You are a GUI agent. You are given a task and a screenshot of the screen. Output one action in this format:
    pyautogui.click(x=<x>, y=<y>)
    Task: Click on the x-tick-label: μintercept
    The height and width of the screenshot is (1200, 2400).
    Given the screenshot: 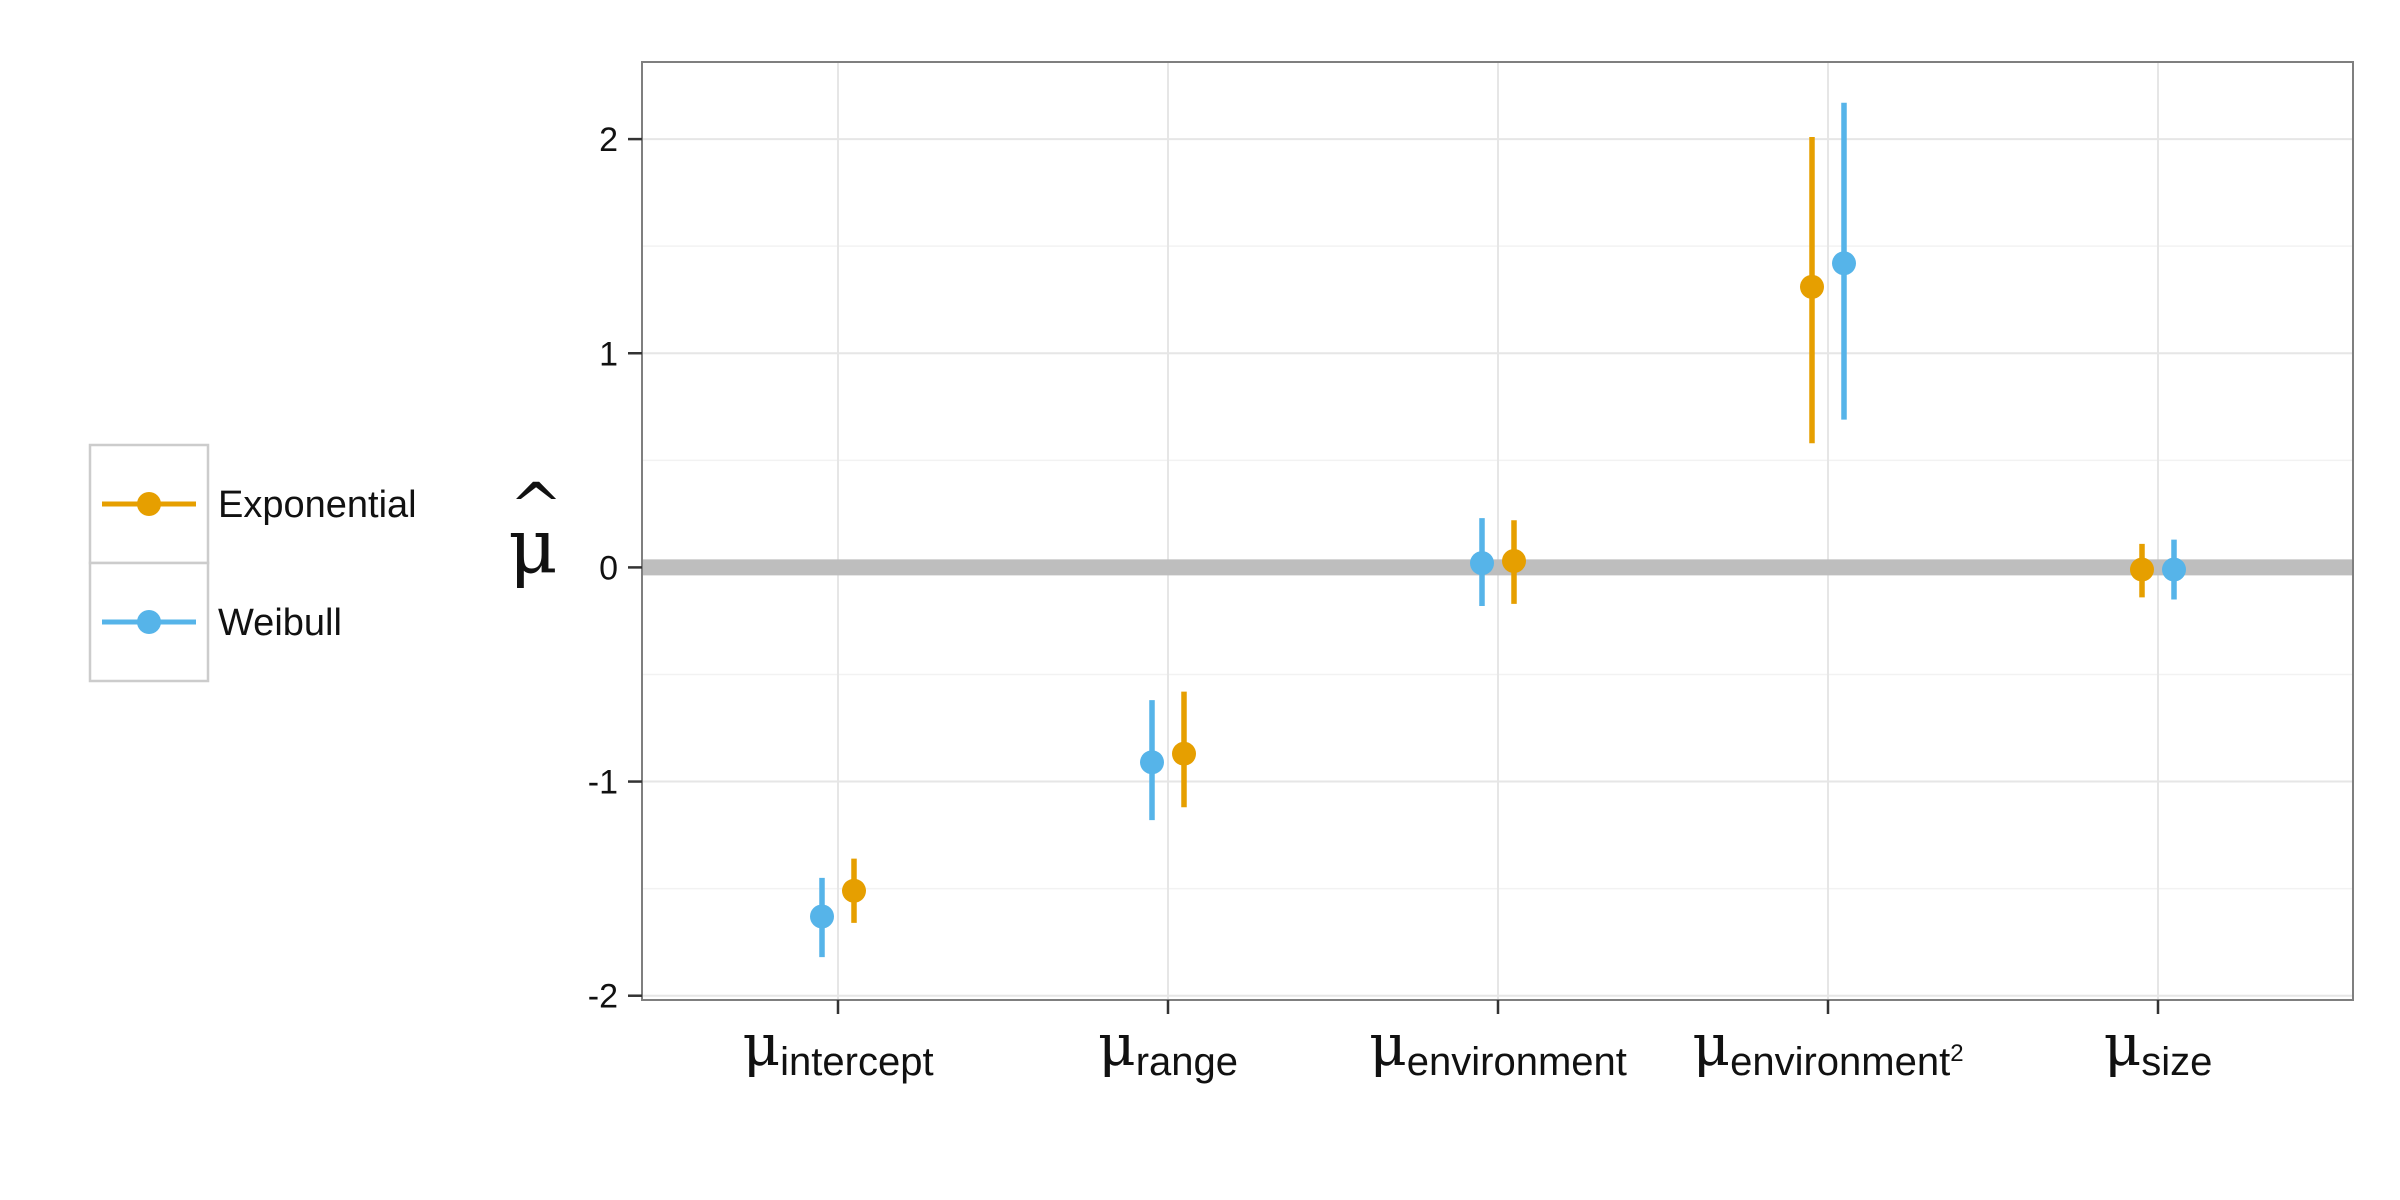 What is the action you would take?
    pyautogui.click(x=837, y=1047)
    